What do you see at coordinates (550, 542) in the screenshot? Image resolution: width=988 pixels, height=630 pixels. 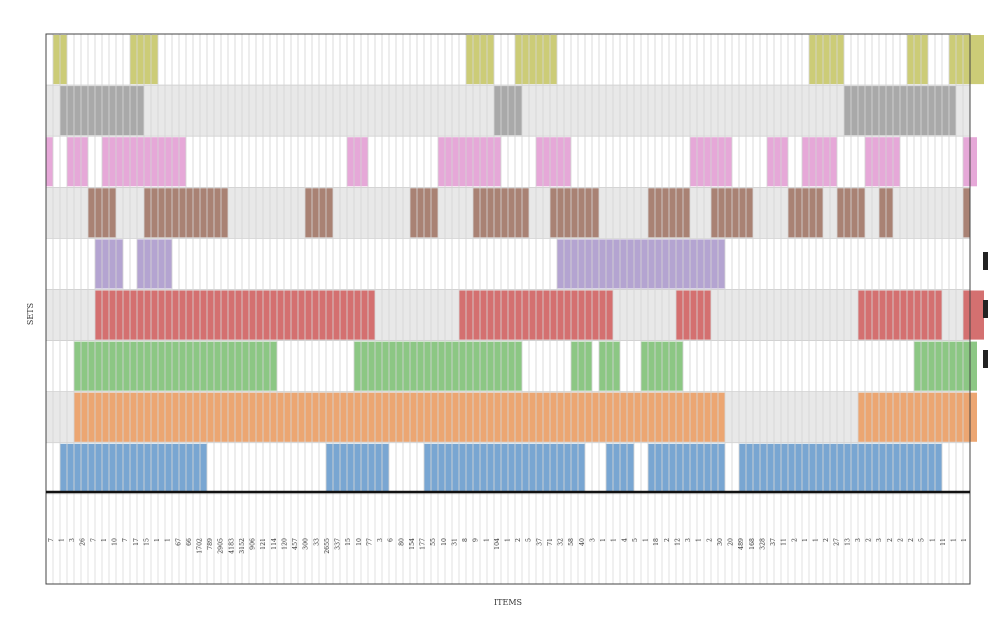 I see `item-count-label: 71` at bounding box center [550, 542].